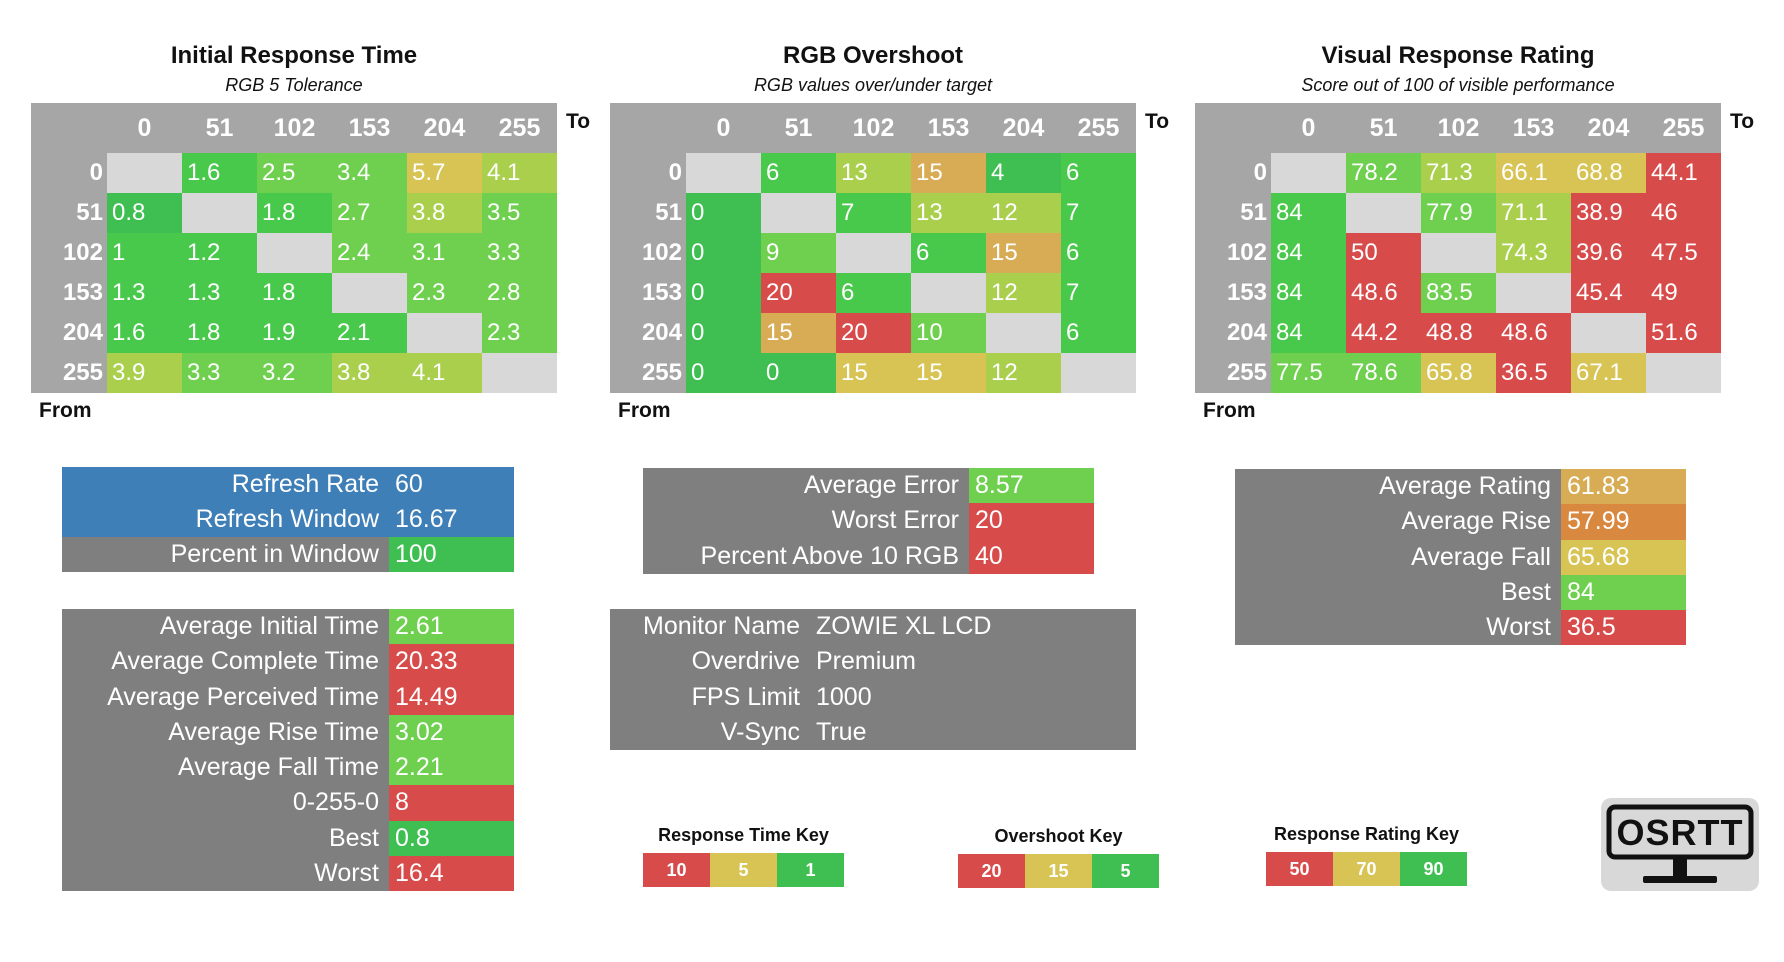  I want to click on monitor-logo-icon: OSRTT, so click(1680, 843).